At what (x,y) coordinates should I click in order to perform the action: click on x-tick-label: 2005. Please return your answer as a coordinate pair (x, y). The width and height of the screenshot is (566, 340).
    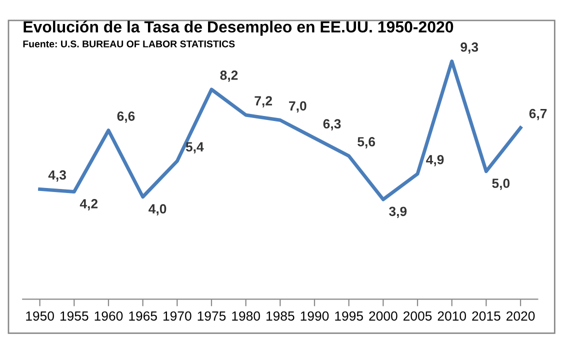
    Looking at the image, I should click on (418, 316).